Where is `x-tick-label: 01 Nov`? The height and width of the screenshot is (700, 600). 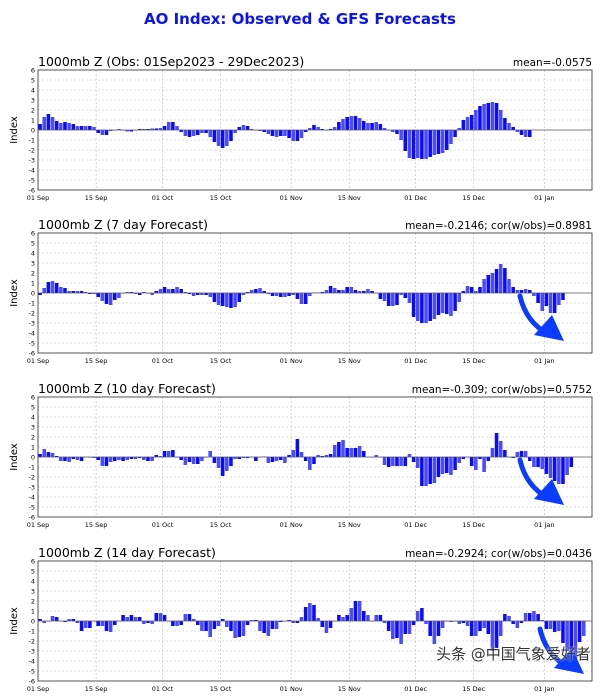 x-tick-label: 01 Nov is located at coordinates (291, 361).